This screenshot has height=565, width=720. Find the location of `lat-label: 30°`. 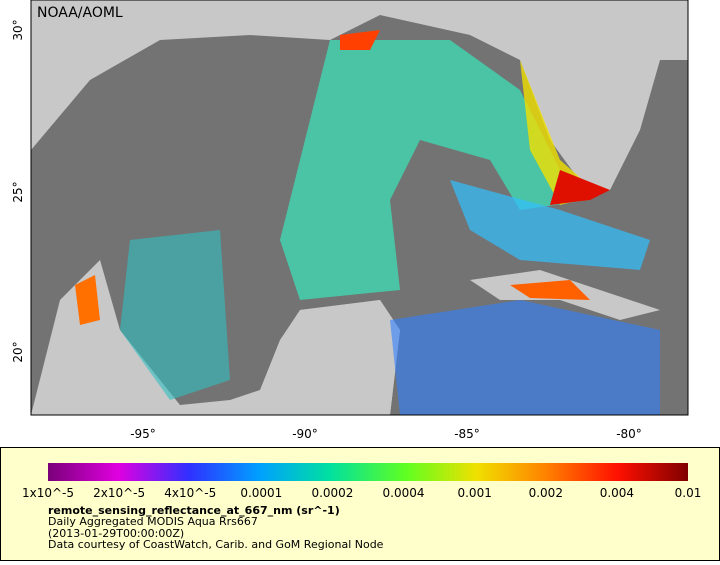

lat-label: 30° is located at coordinates (18, 29).